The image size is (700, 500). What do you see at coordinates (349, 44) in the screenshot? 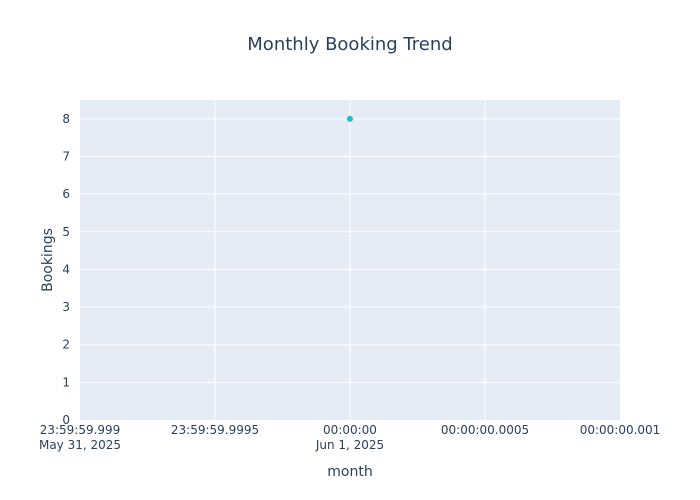
I see `chart-title: Monthly Booking Trend` at bounding box center [349, 44].